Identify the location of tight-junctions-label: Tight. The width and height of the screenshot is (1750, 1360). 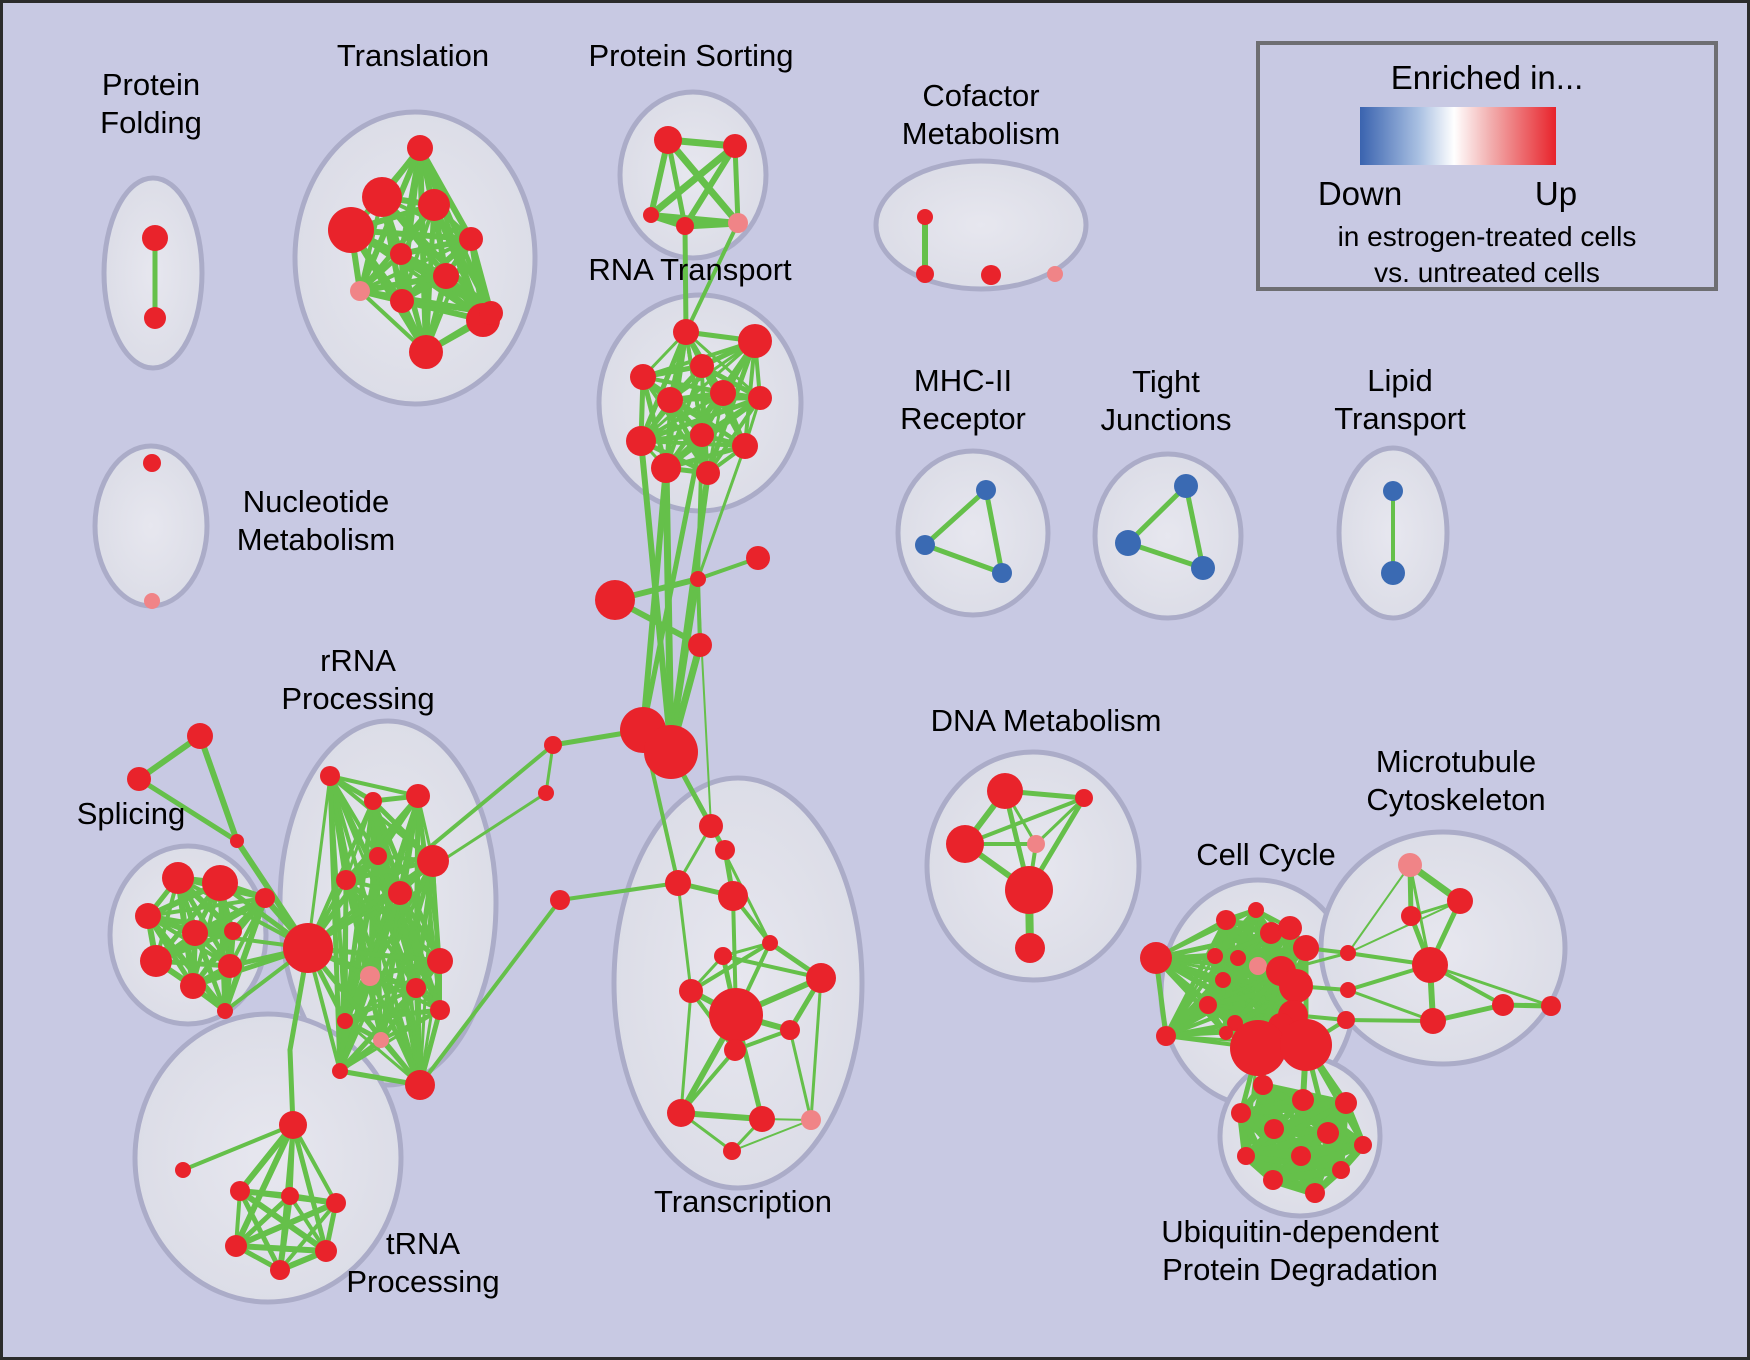
(1166, 381).